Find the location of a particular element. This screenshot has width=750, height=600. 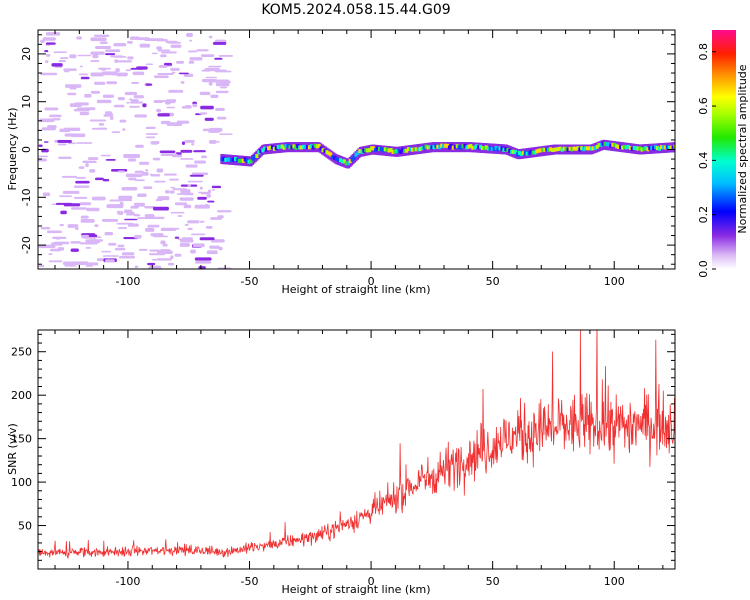

spectrogram-xtick-label: 50 is located at coordinates (493, 281).